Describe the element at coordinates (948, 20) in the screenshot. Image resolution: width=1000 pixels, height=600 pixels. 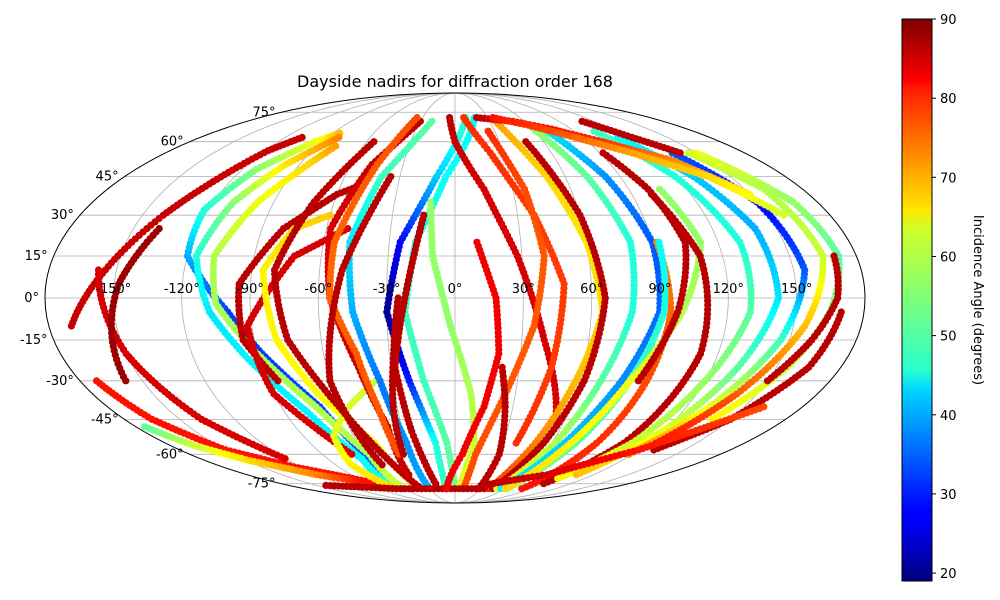
I see `colorbar-tick-label: 90` at that location.